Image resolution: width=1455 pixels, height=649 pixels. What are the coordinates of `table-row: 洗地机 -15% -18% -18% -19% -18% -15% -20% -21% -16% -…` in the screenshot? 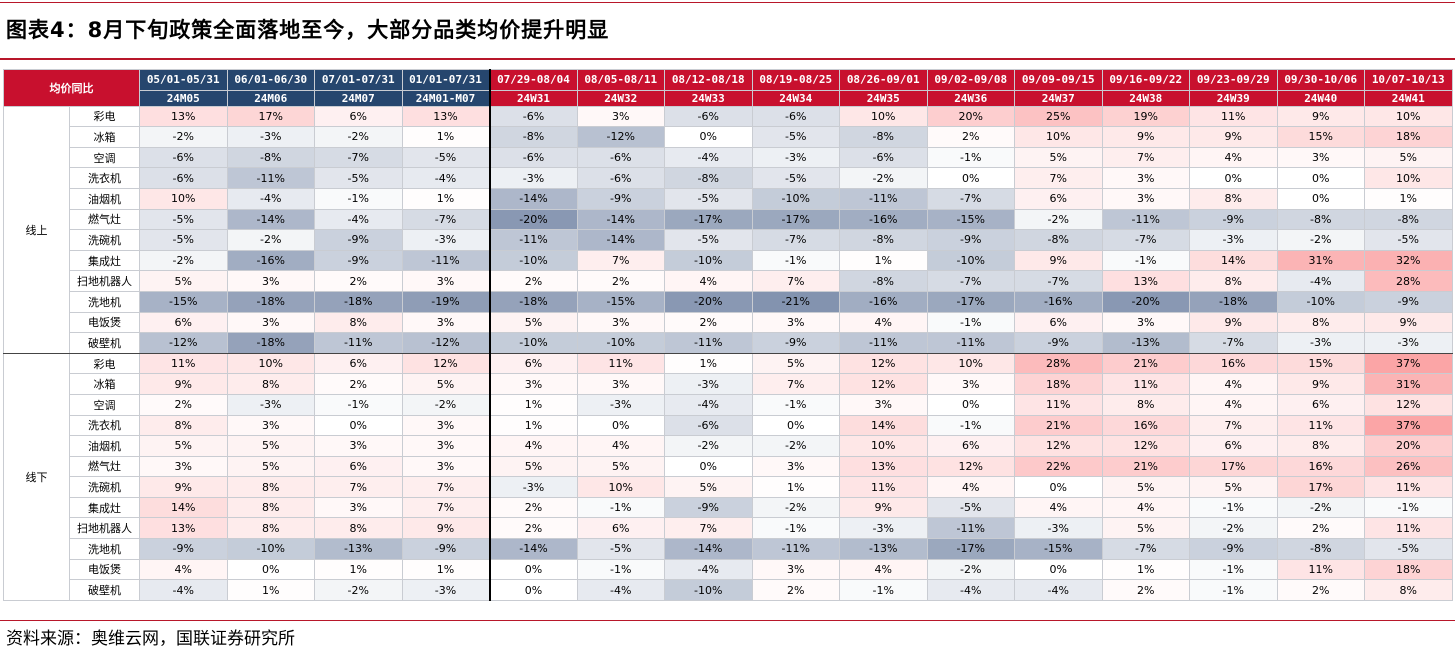 It's located at (728, 301).